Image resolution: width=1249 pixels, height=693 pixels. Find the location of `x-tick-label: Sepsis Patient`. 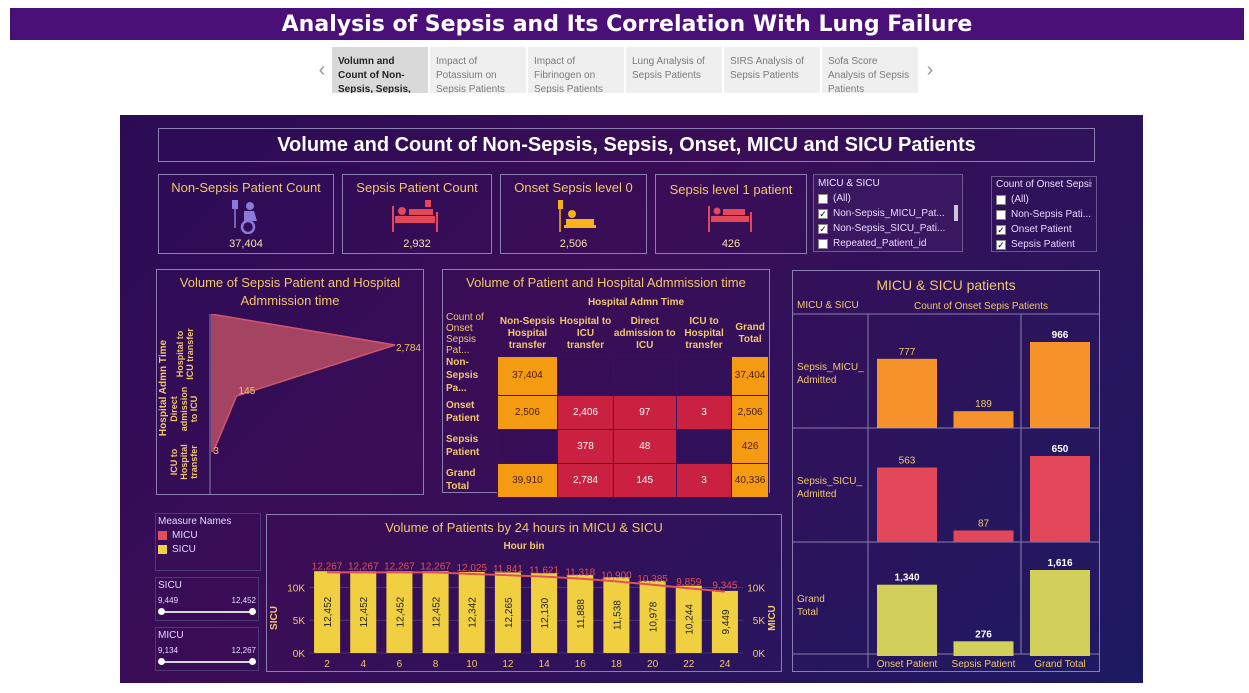

x-tick-label: Sepsis Patient is located at coordinates (984, 663).